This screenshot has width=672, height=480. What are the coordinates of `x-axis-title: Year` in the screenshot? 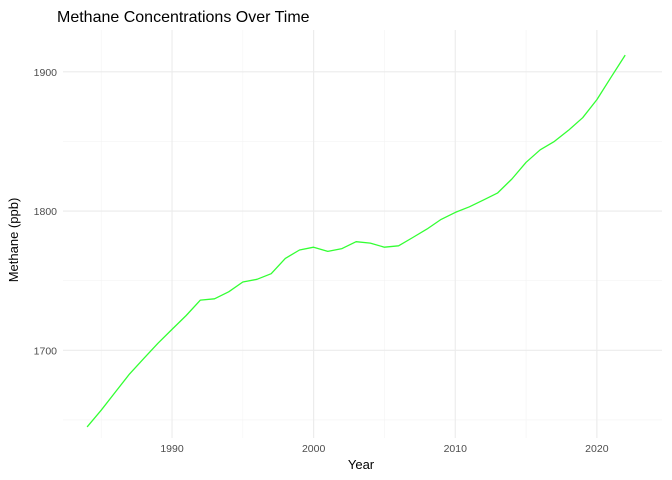 It's located at (361, 464).